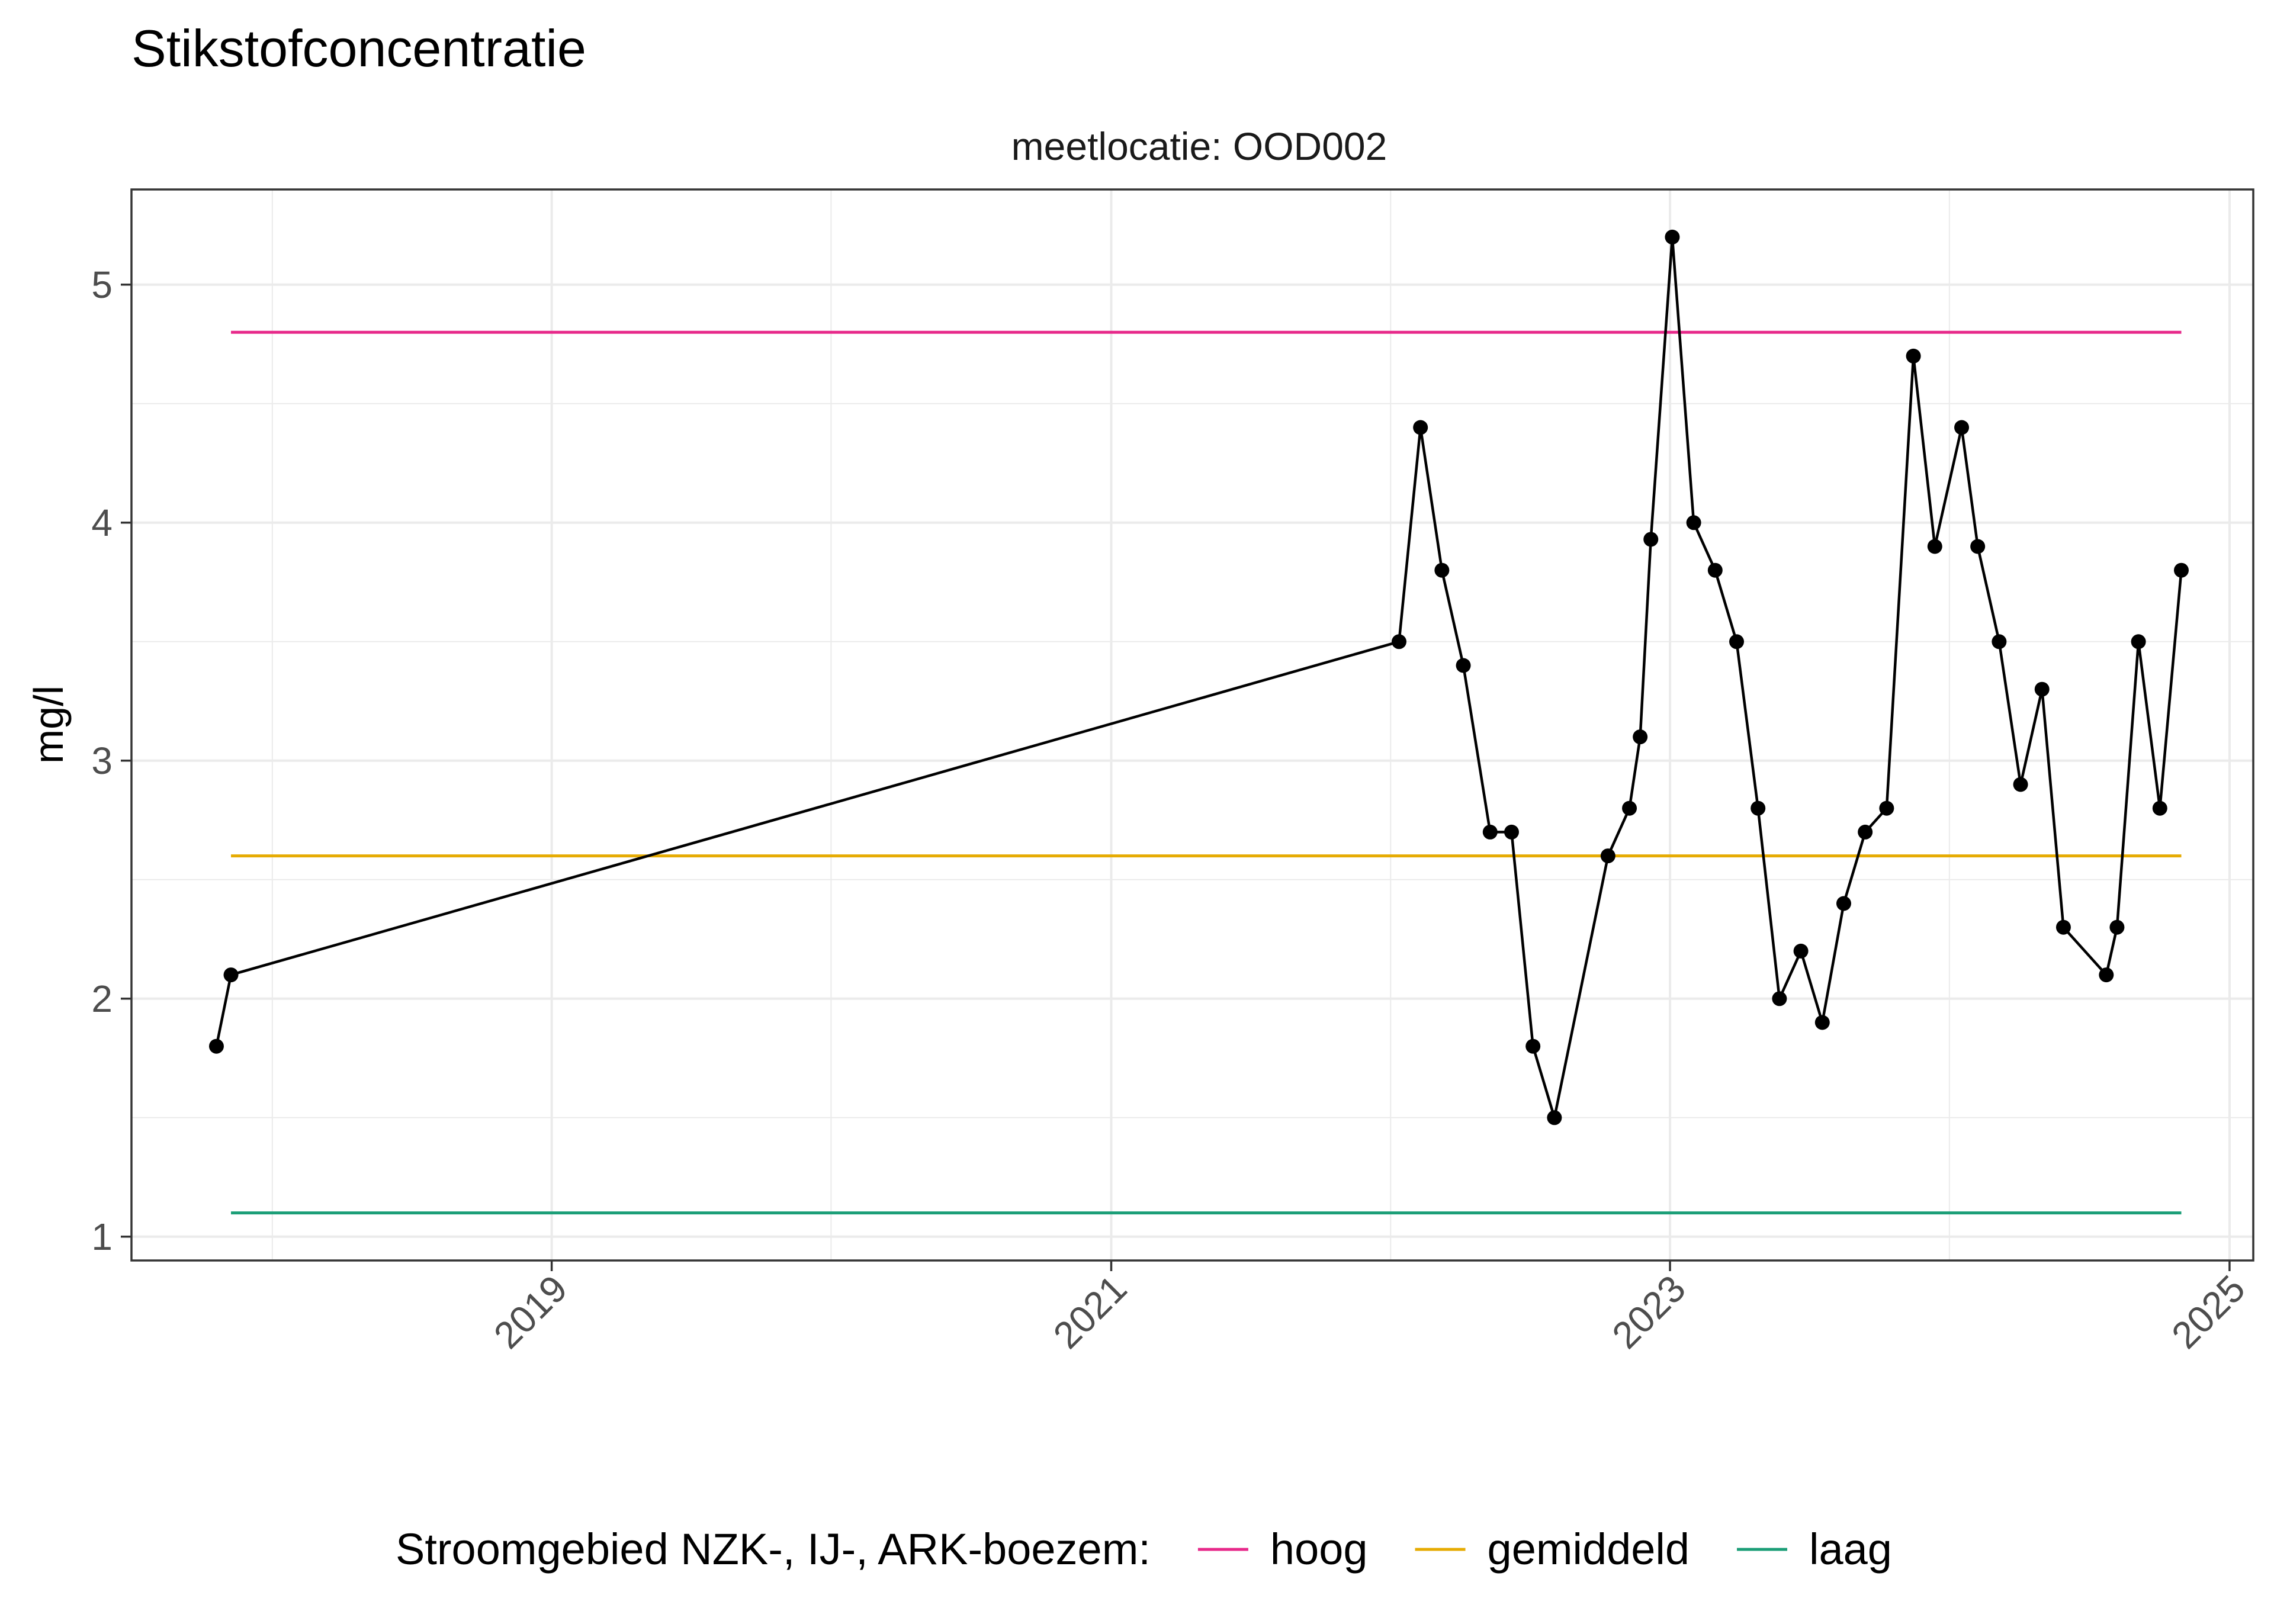 This screenshot has height=1624, width=2274. What do you see at coordinates (774, 1549) in the screenshot?
I see `legend-title: Stroomgebied NZK-, IJ-, ARK-boezem:` at bounding box center [774, 1549].